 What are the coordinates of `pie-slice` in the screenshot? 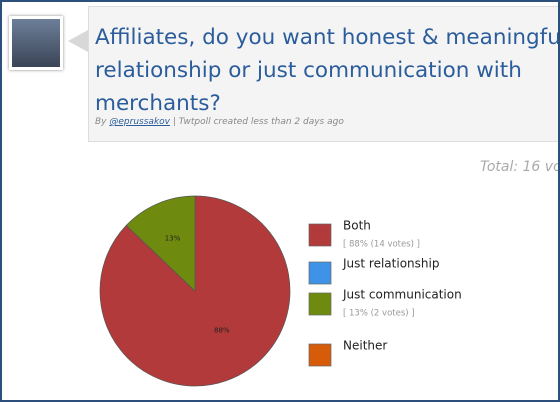 It's located at (160, 243).